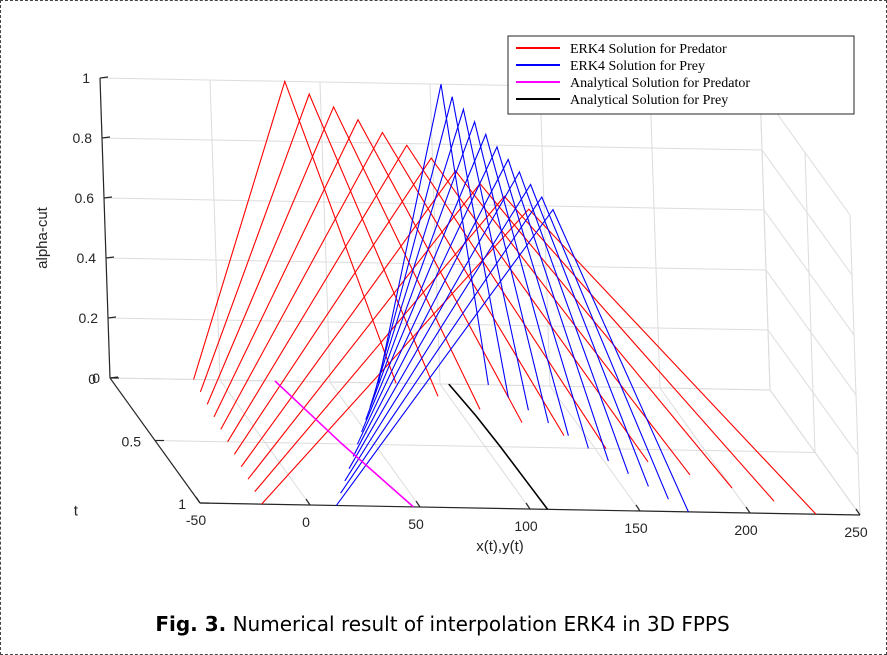 The image size is (887, 655). What do you see at coordinates (526, 526) in the screenshot?
I see `x-tick-label-3: 100` at bounding box center [526, 526].